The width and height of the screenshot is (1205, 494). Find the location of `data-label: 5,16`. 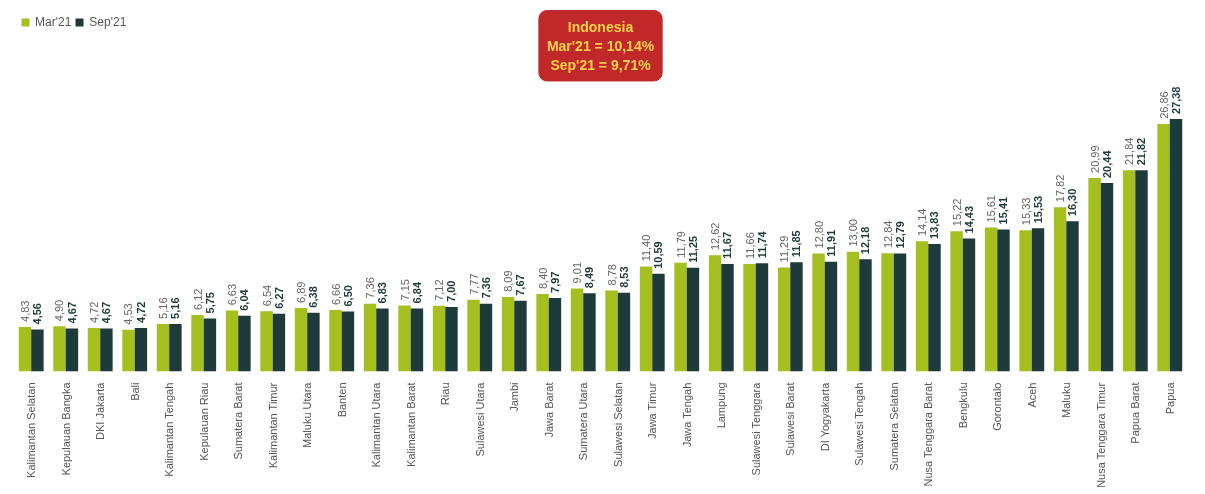

data-label: 5,16 is located at coordinates (163, 308).